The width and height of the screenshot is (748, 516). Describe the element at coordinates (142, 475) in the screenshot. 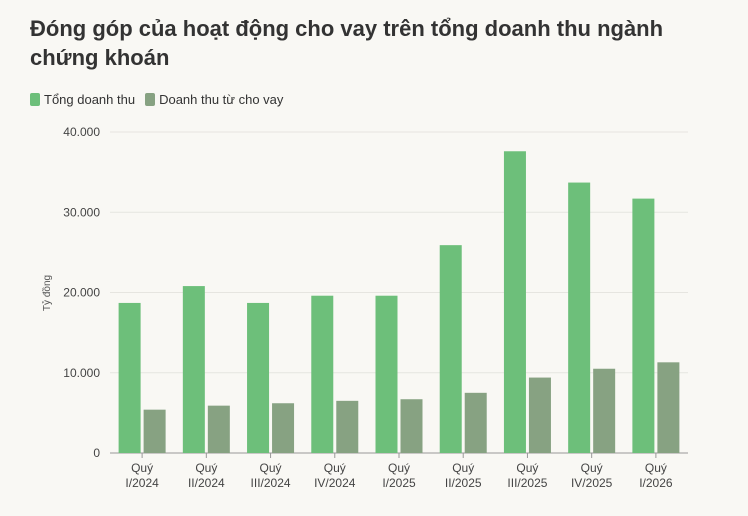

I see `x-tick-label: Quý I/2024` at that location.